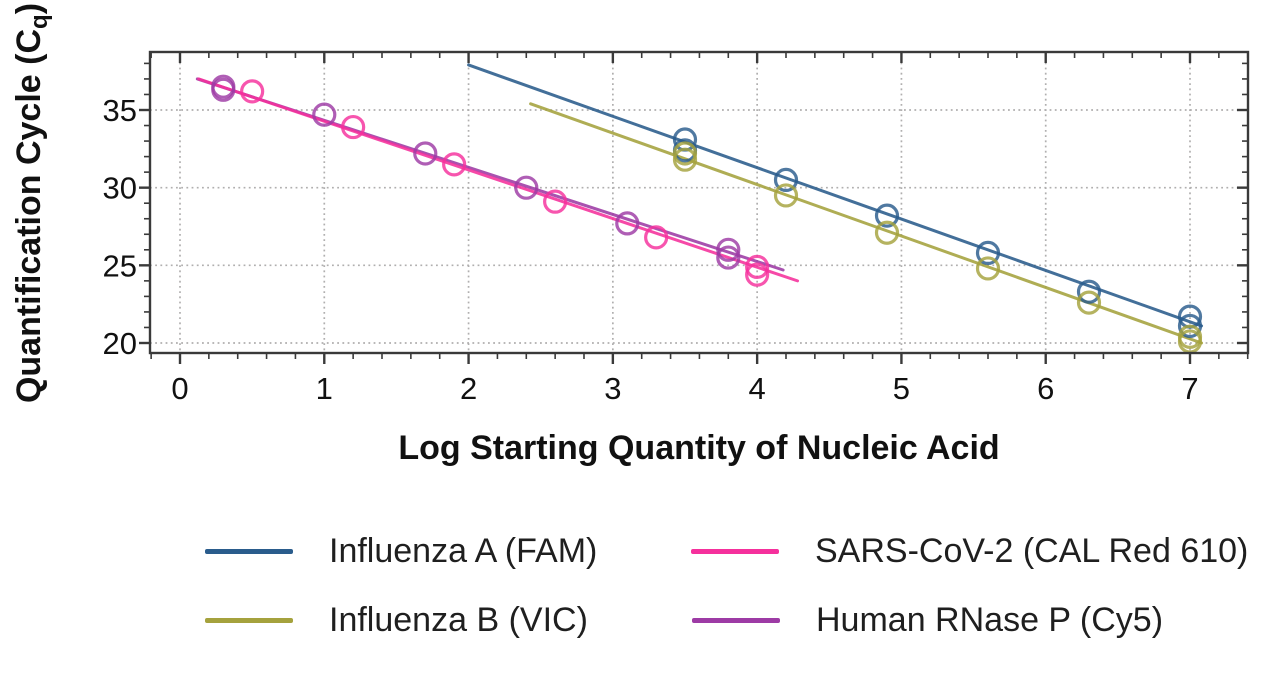 The image size is (1280, 673). I want to click on x-tick-label-5: 5, so click(901, 388).